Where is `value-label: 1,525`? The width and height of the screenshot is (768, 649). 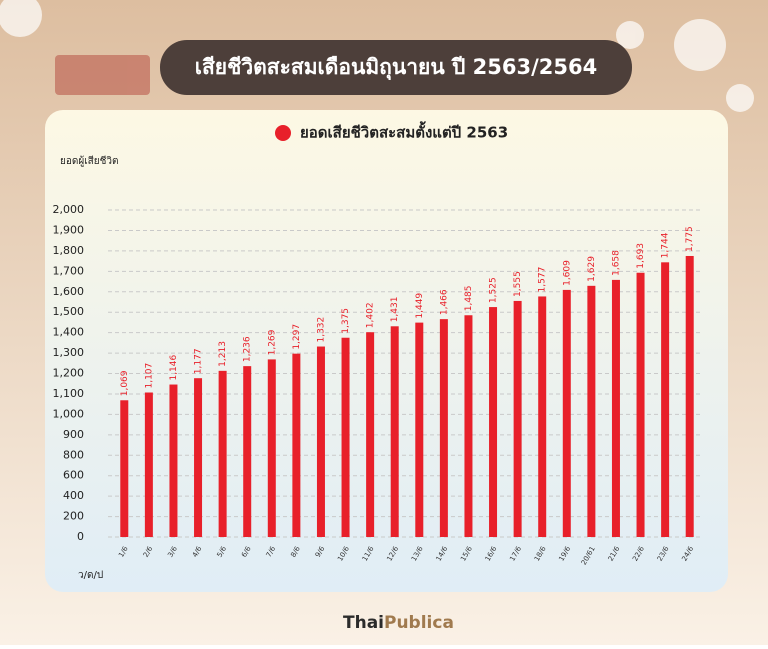 value-label: 1,525 is located at coordinates (494, 290).